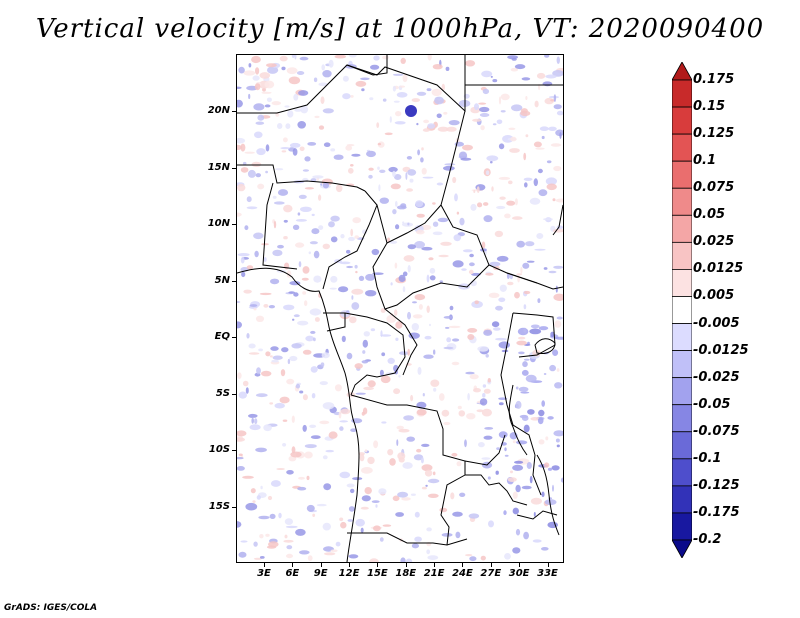  Describe the element at coordinates (350, 564) in the screenshot. I see `lon-tick` at that location.